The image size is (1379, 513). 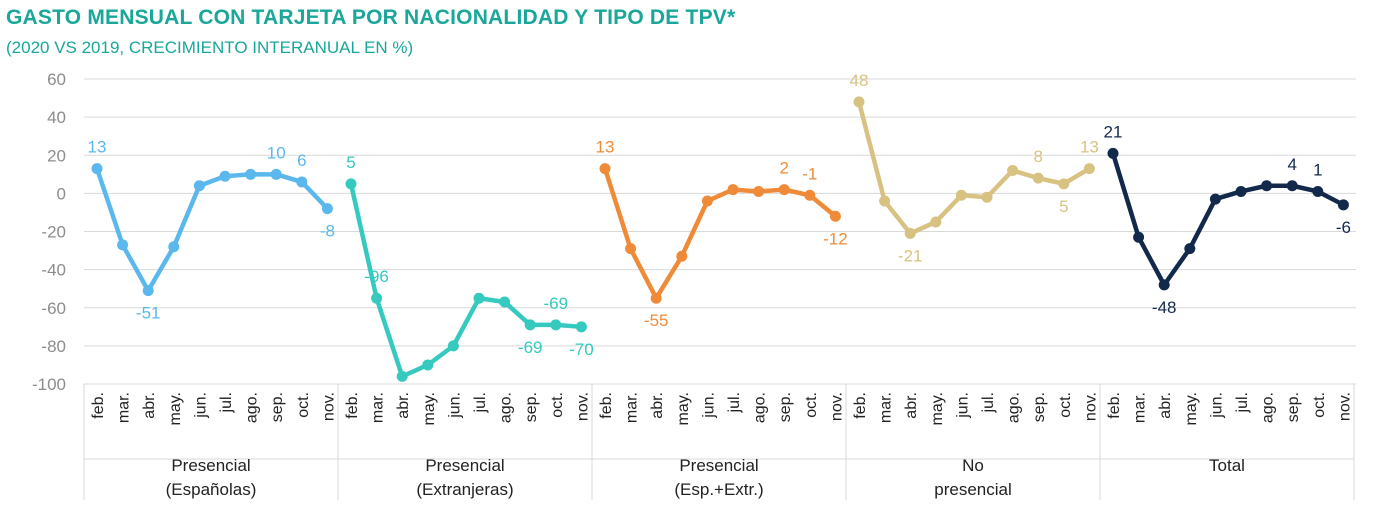 I want to click on series-4: 48 -21 8 5 13, so click(x=974, y=168).